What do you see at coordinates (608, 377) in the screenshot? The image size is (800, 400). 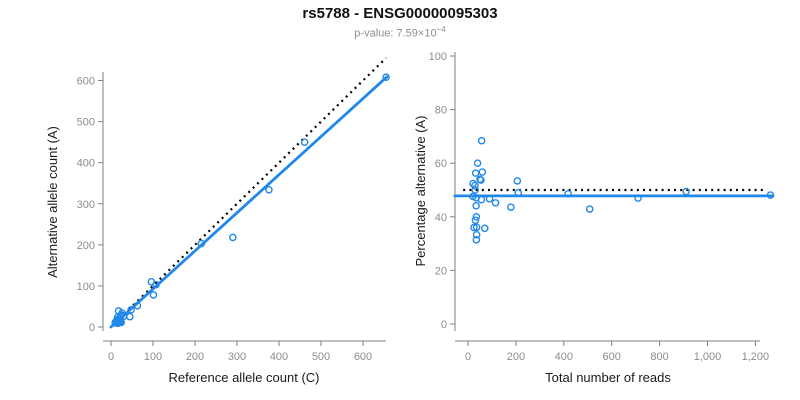 I see `x-axis-title: Total number of reads` at bounding box center [608, 377].